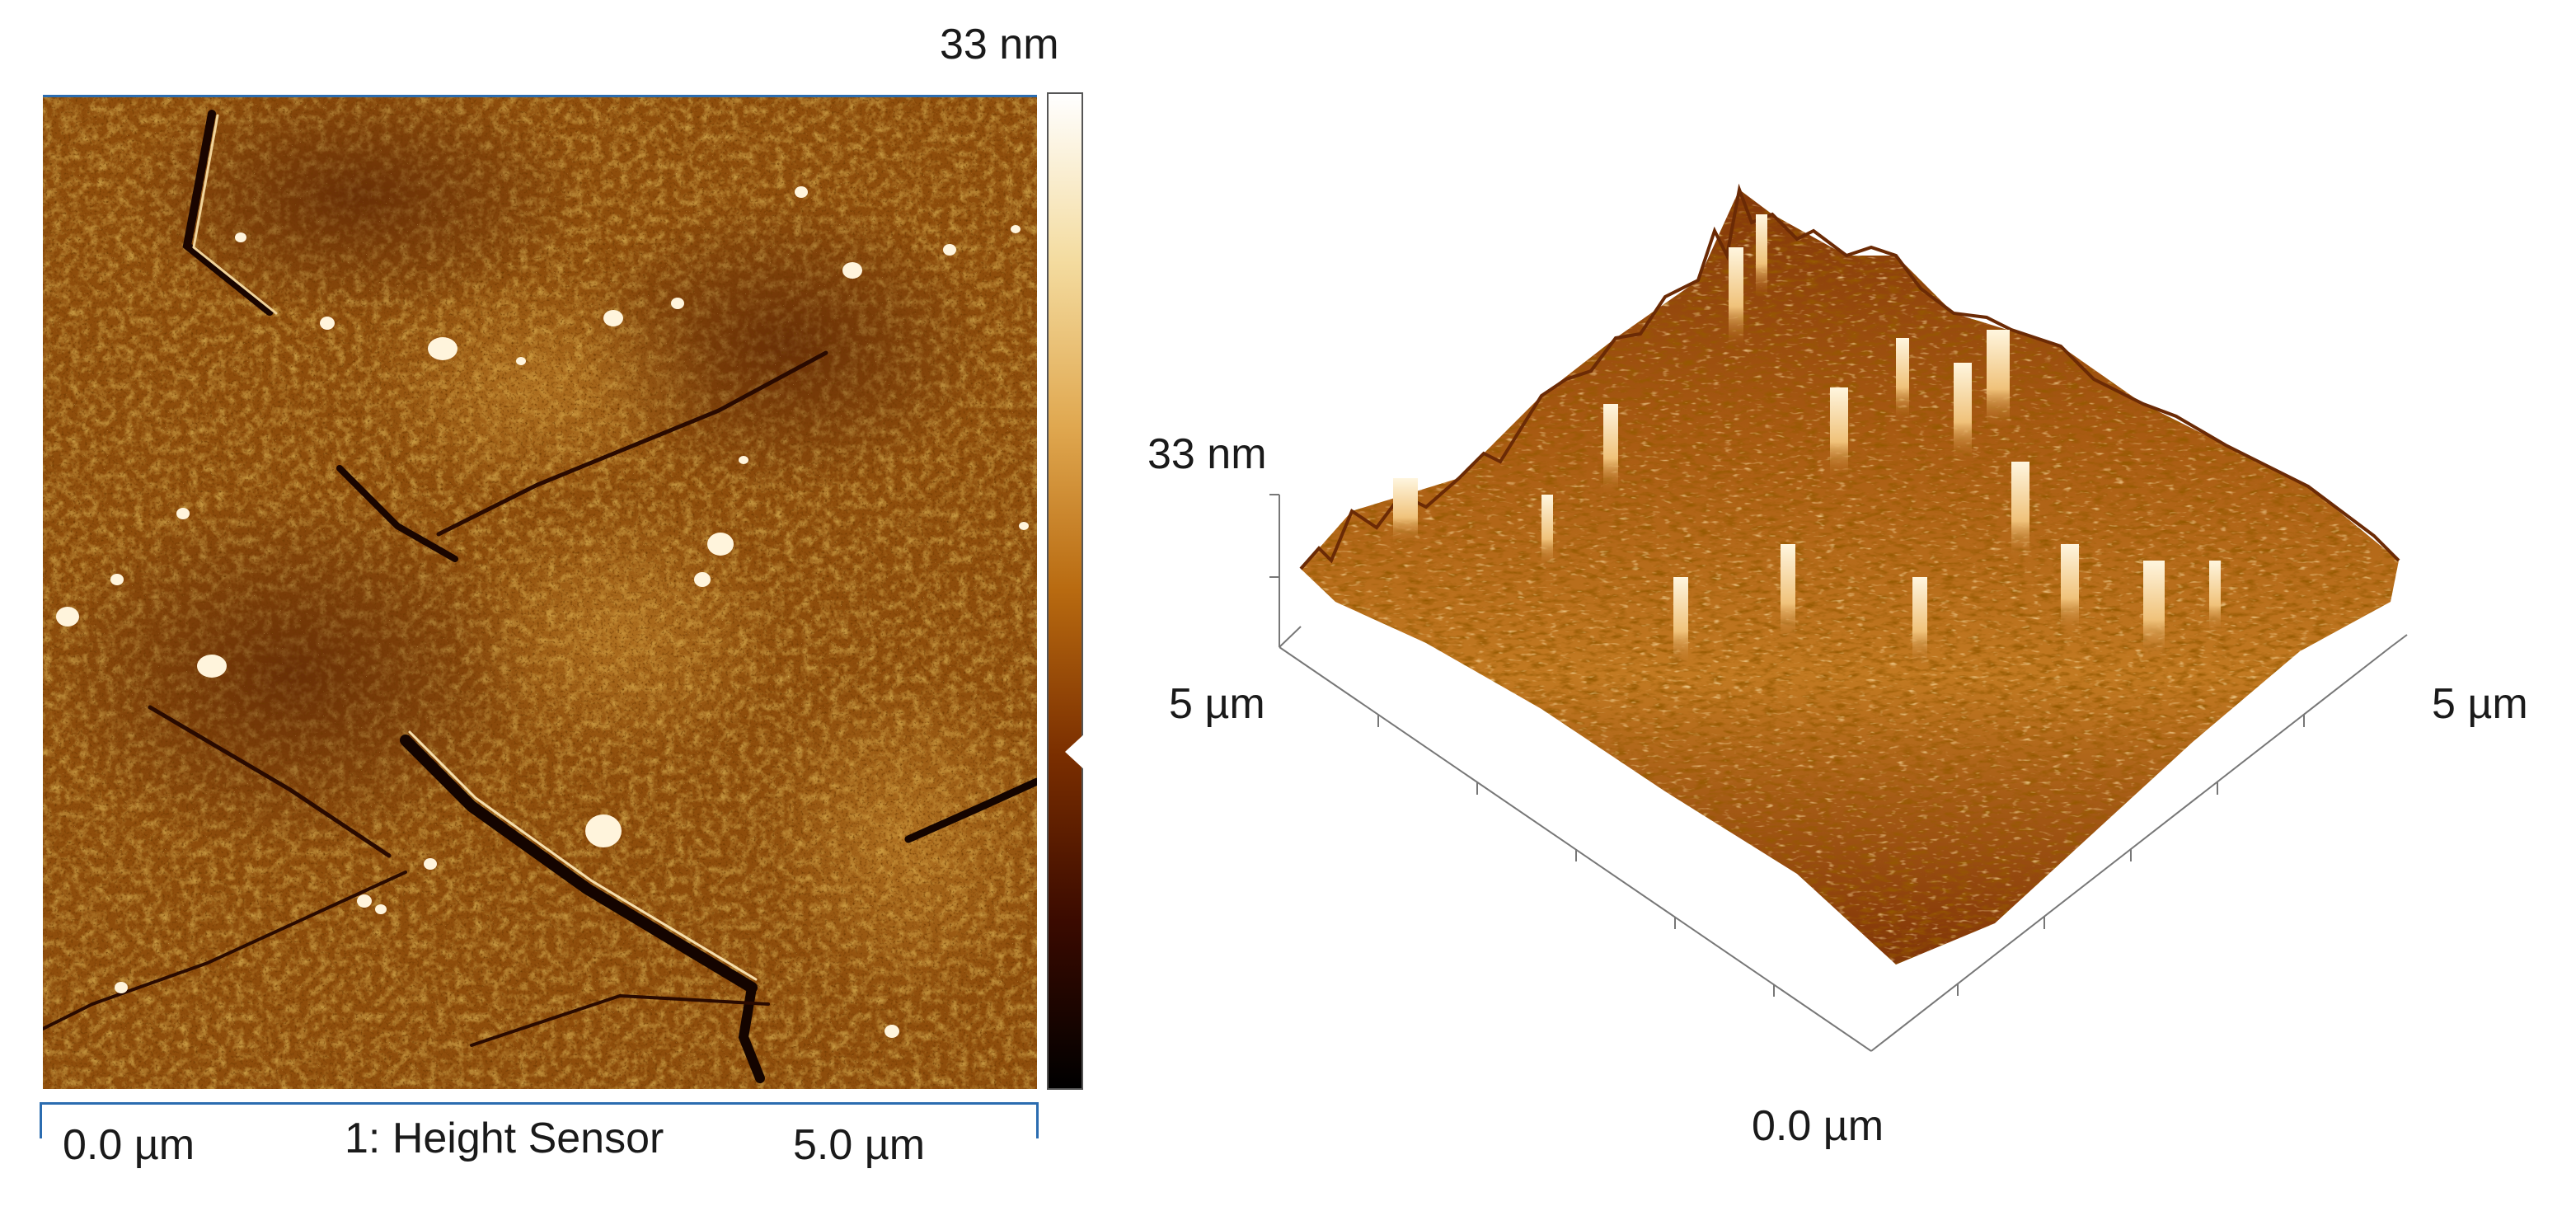  Describe the element at coordinates (1217, 704) in the screenshot. I see `left-axis-label: 5 µm` at that location.